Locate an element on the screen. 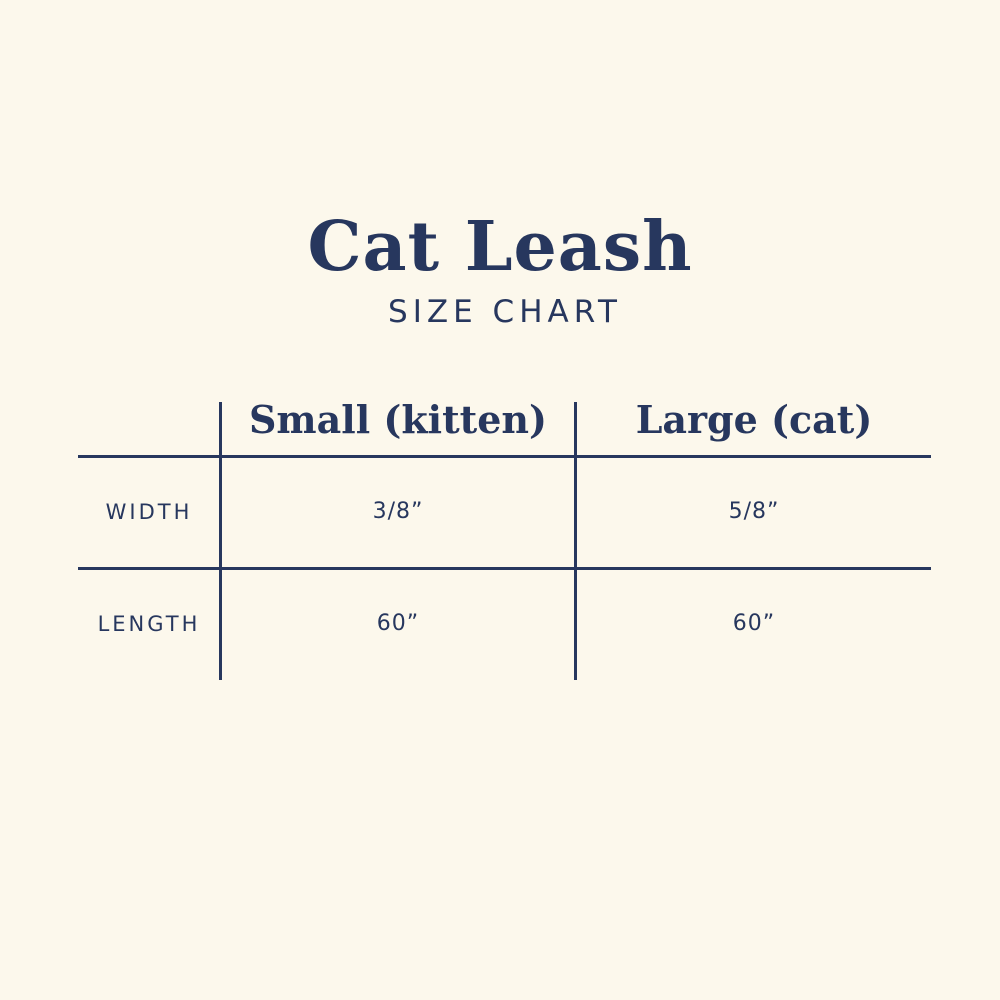  cell-width-small: 3/8” is located at coordinates (398, 511).